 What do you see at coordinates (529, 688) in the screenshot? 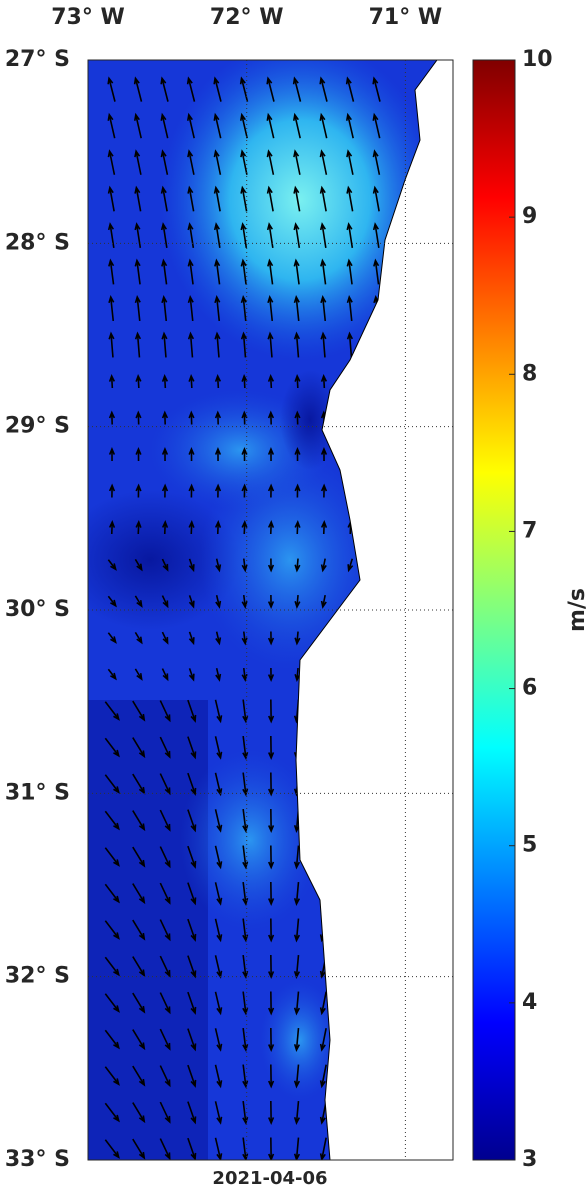
I see `colorbar-tick-label: 6` at bounding box center [529, 688].